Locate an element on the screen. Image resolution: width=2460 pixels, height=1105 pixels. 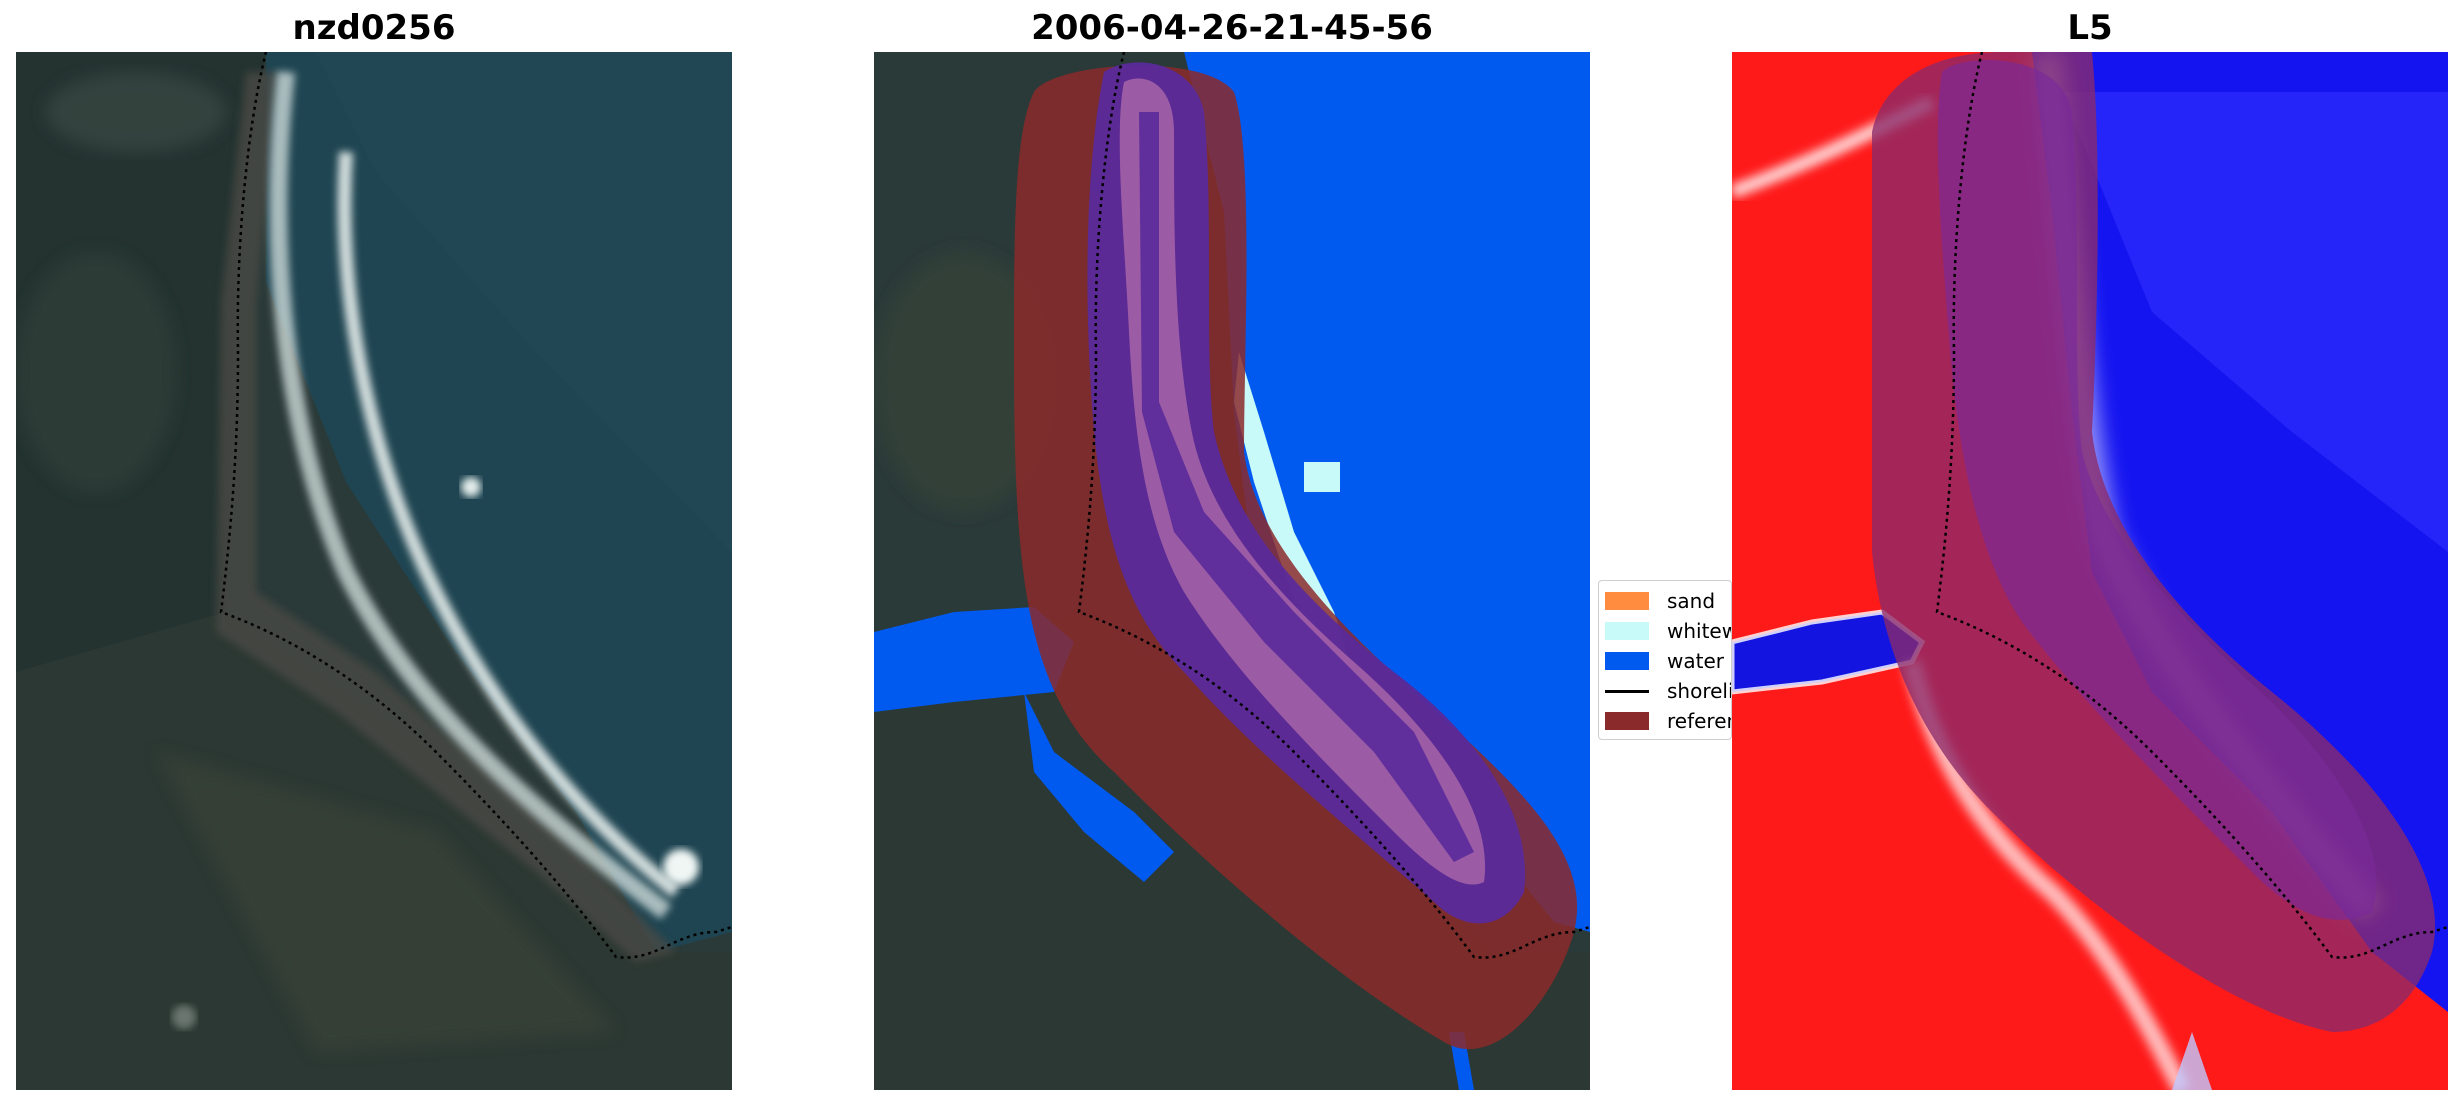
legend-item-water: water is located at coordinates (1664, 661).